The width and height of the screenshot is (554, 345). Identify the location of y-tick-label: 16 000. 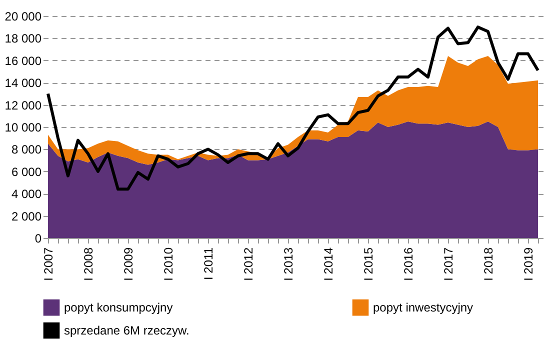
(23, 61).